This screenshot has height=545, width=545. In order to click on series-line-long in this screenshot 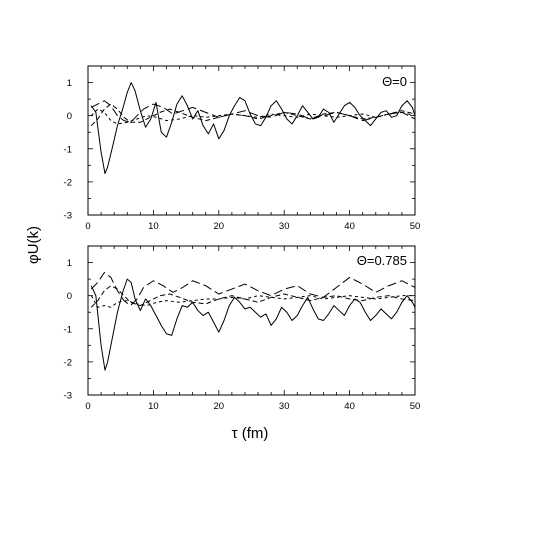, I will do `click(253, 289)`.